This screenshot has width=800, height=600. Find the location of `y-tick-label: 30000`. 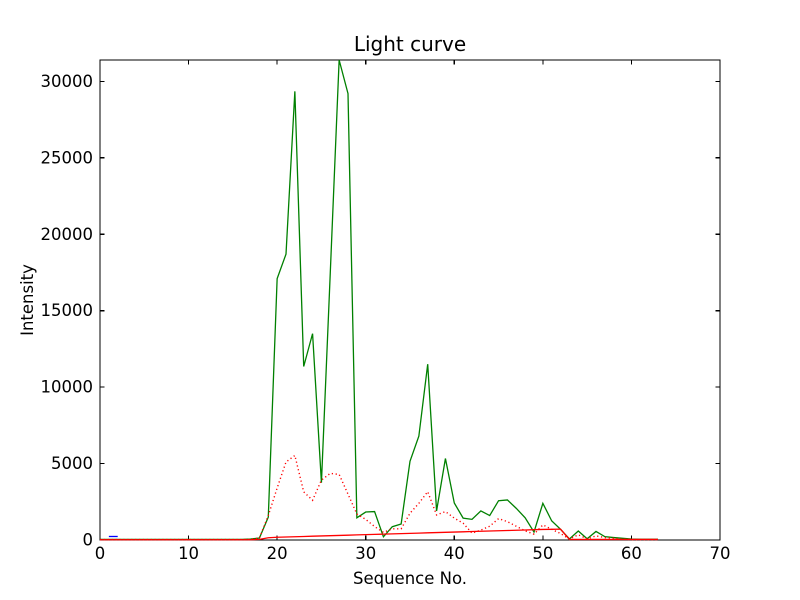

y-tick-label: 30000 is located at coordinates (67, 81).